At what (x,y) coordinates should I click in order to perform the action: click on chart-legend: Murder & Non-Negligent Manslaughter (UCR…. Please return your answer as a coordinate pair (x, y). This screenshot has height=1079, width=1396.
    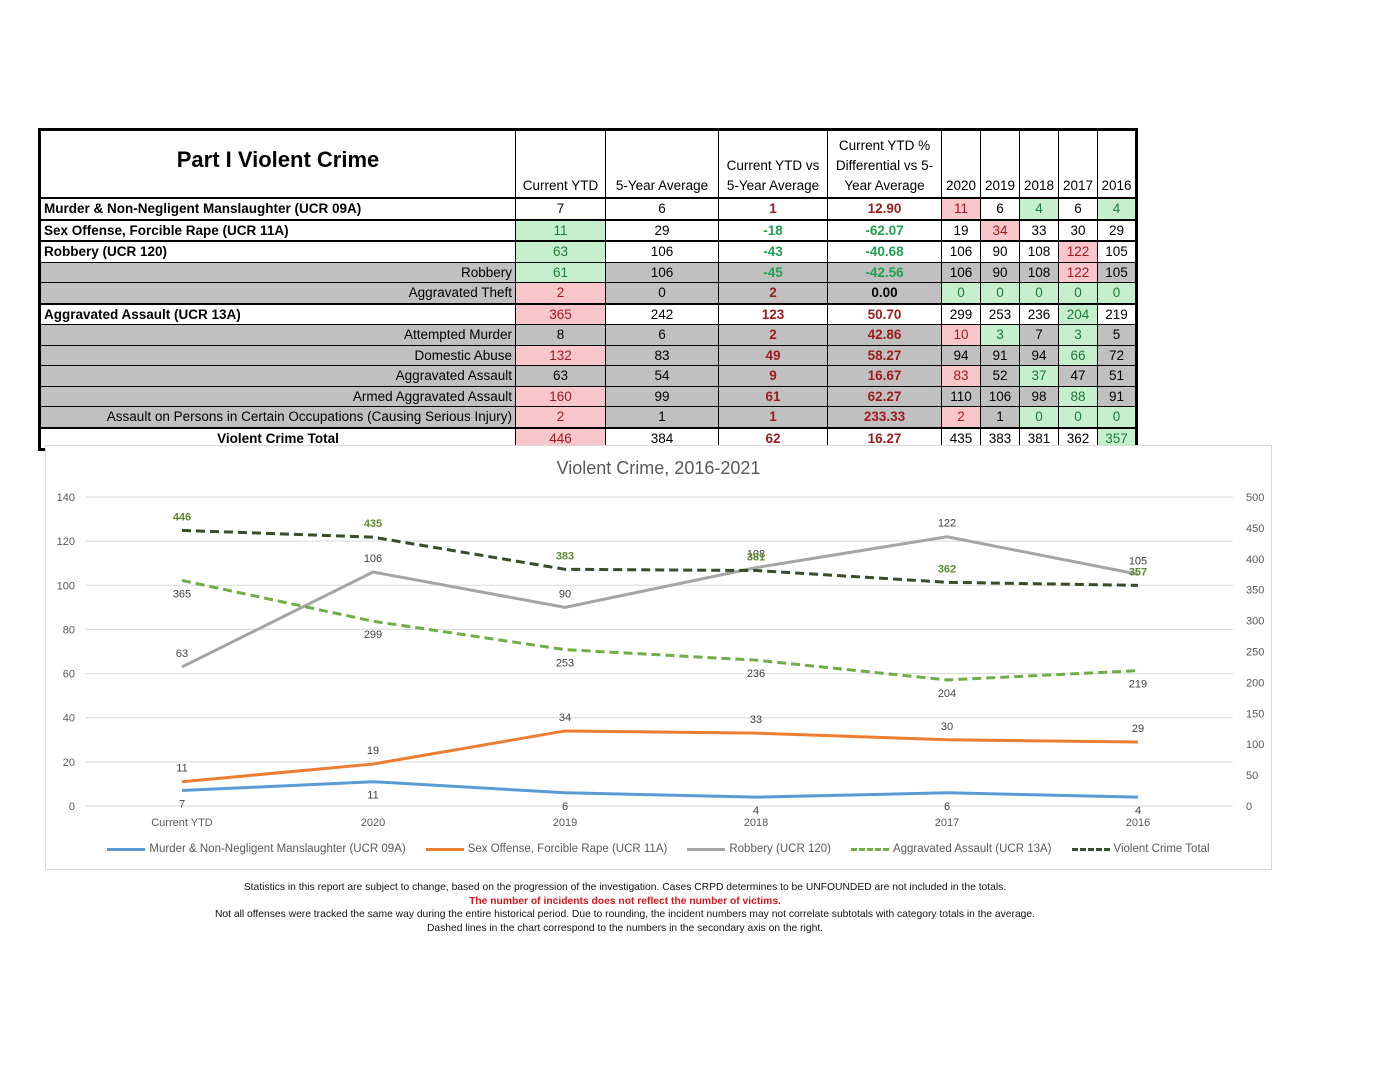
    Looking at the image, I should click on (658, 849).